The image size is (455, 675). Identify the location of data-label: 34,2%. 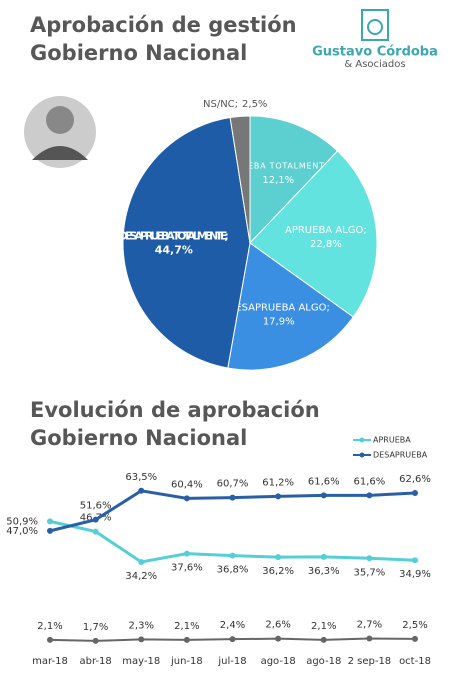
(141, 576).